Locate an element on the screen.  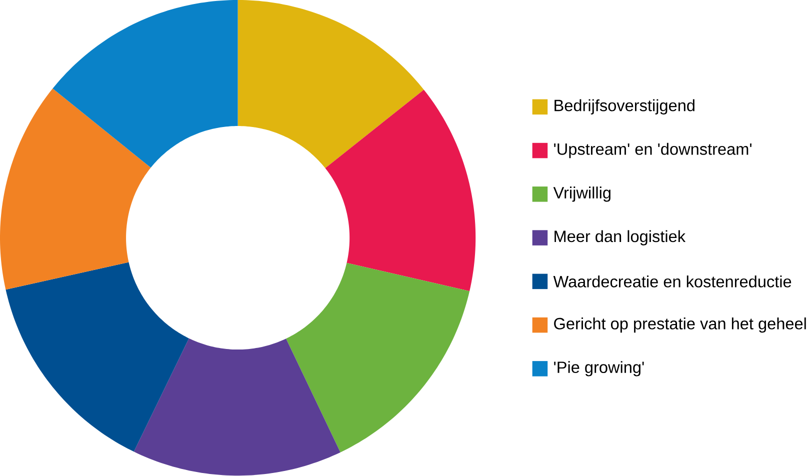
legend-label: Bedrijfsoverstijgend is located at coordinates (624, 107).